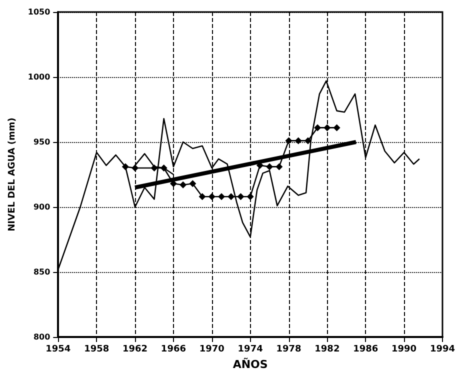 The image size is (458, 377). Describe the element at coordinates (42, 207) in the screenshot. I see `y-tick-label: 900` at that location.